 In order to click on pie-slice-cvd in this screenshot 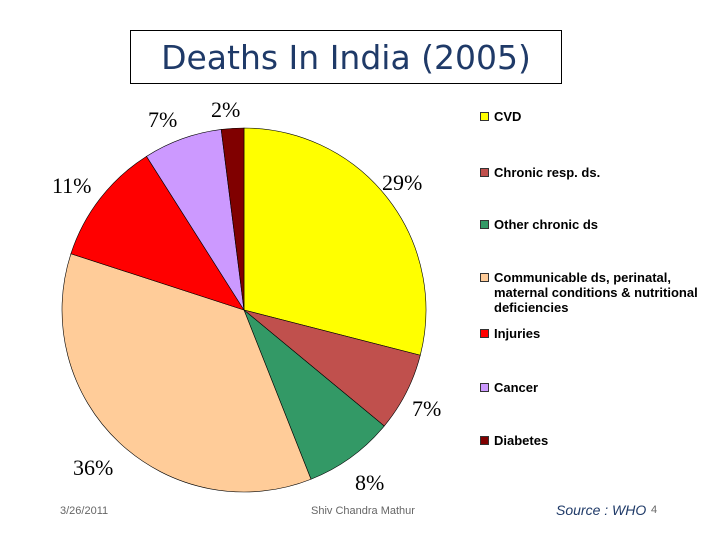, I will do `click(335, 241)`.